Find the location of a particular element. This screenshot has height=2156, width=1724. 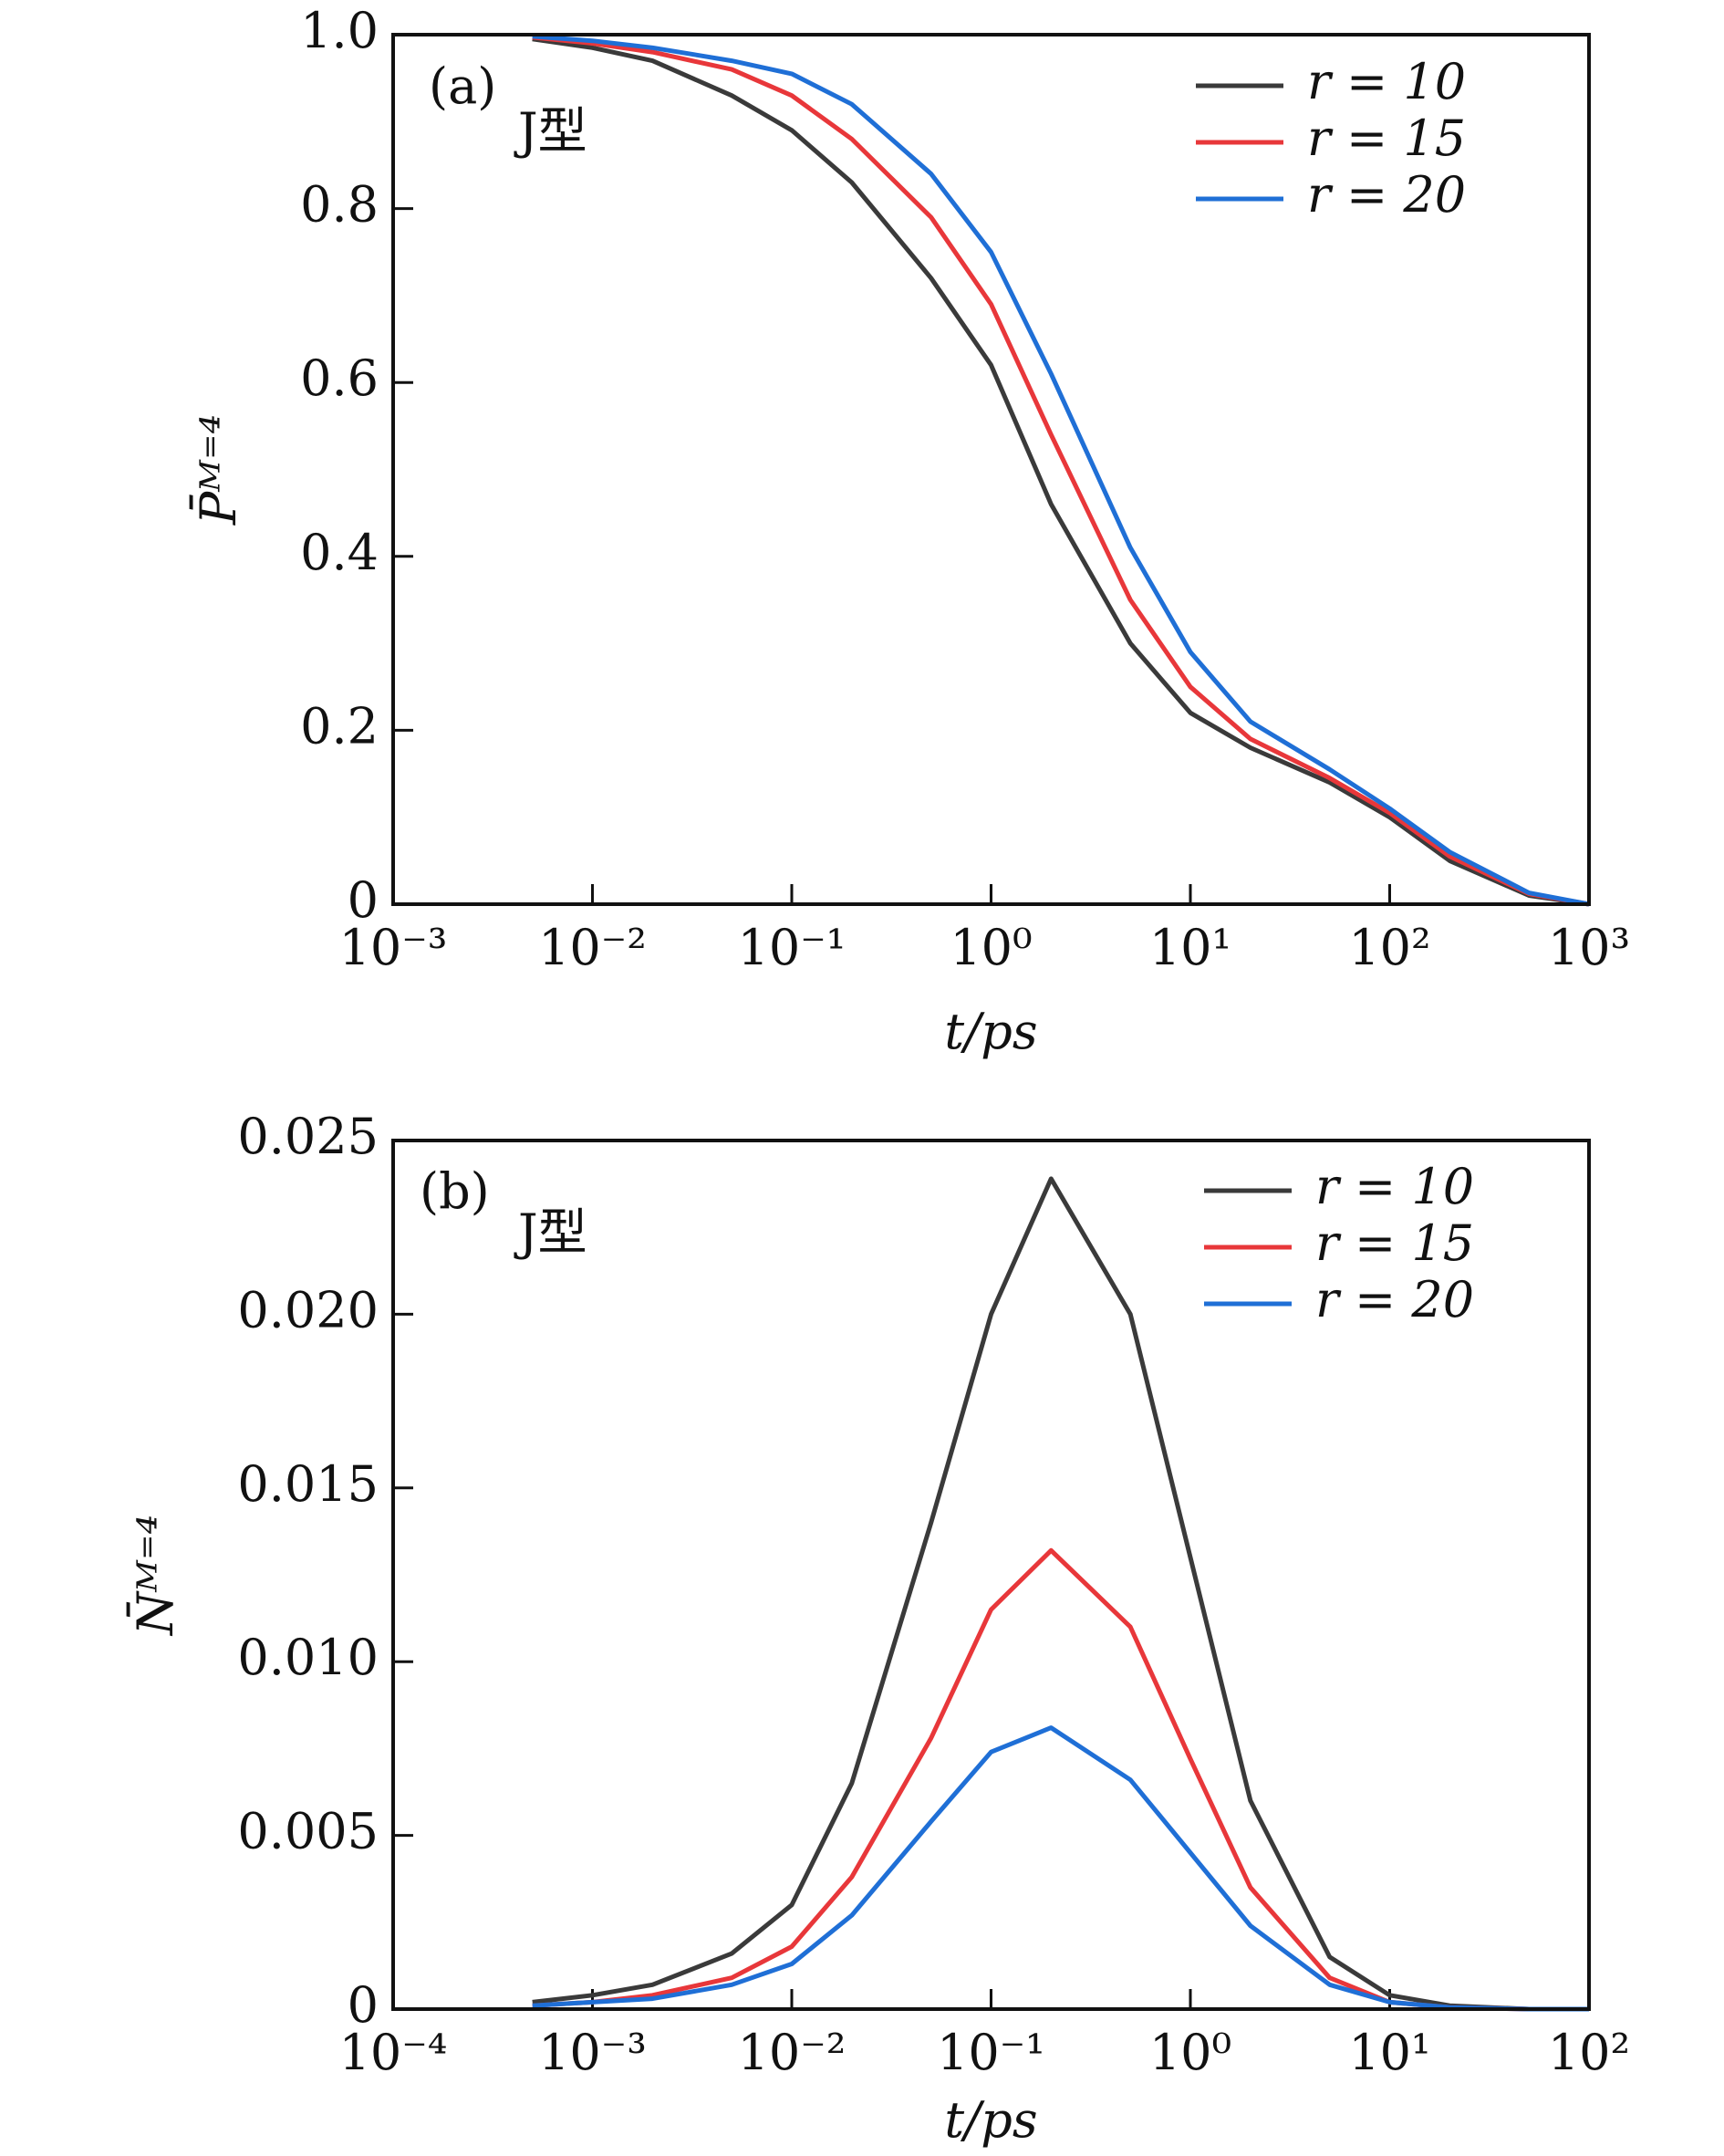

y-tick-label: 0.005 is located at coordinates (308, 1832).